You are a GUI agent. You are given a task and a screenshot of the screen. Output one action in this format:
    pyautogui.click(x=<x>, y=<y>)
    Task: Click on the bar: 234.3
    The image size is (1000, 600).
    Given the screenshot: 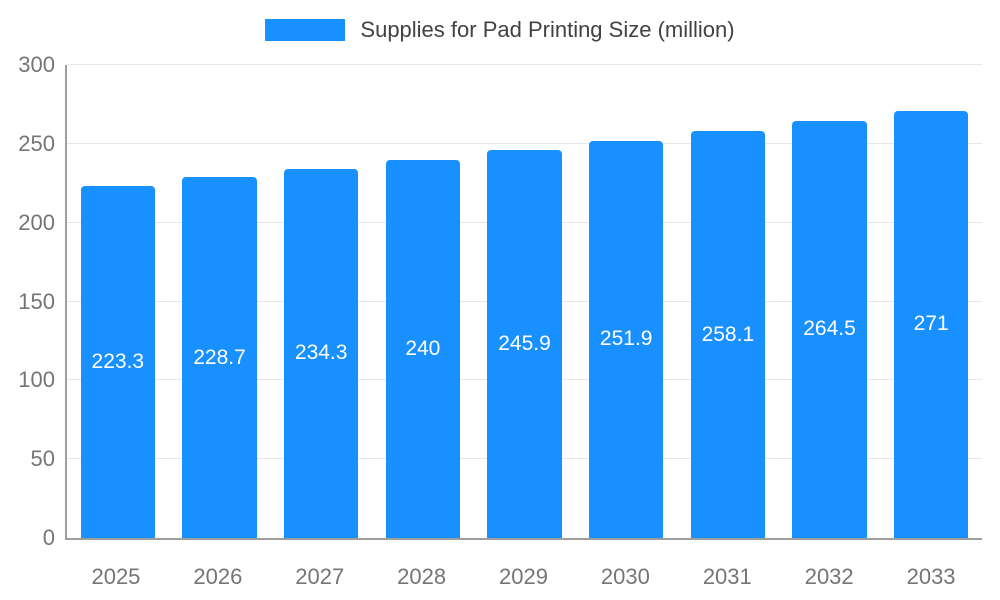 What is the action you would take?
    pyautogui.click(x=321, y=353)
    